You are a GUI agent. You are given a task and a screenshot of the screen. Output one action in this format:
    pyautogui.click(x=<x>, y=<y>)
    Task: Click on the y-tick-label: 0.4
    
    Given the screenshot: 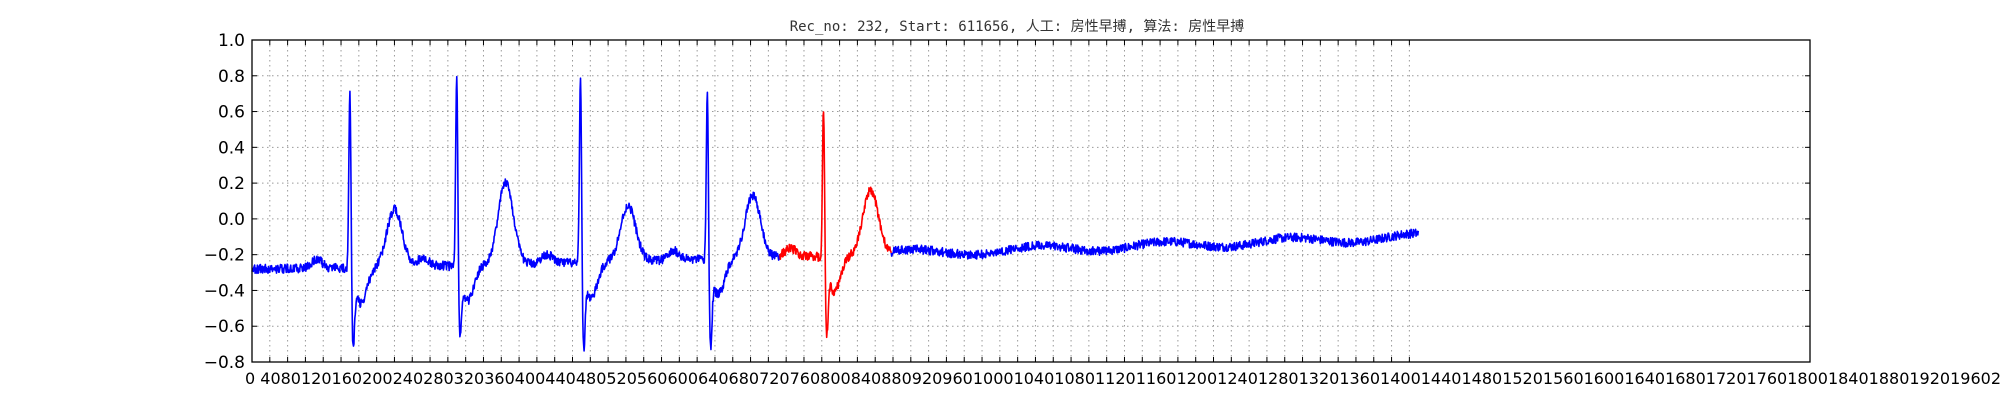 What is the action you would take?
    pyautogui.click(x=231, y=148)
    